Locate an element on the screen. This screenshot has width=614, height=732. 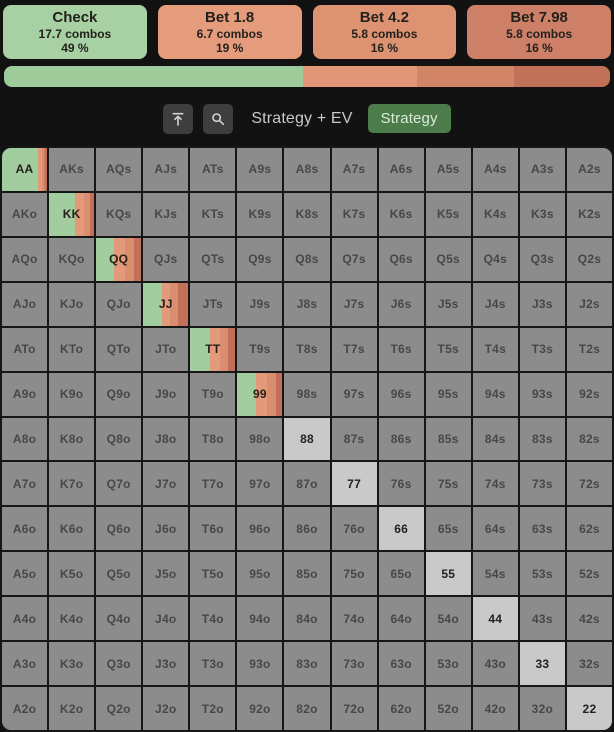
hand-cell-87s: 87s is located at coordinates (354, 439).